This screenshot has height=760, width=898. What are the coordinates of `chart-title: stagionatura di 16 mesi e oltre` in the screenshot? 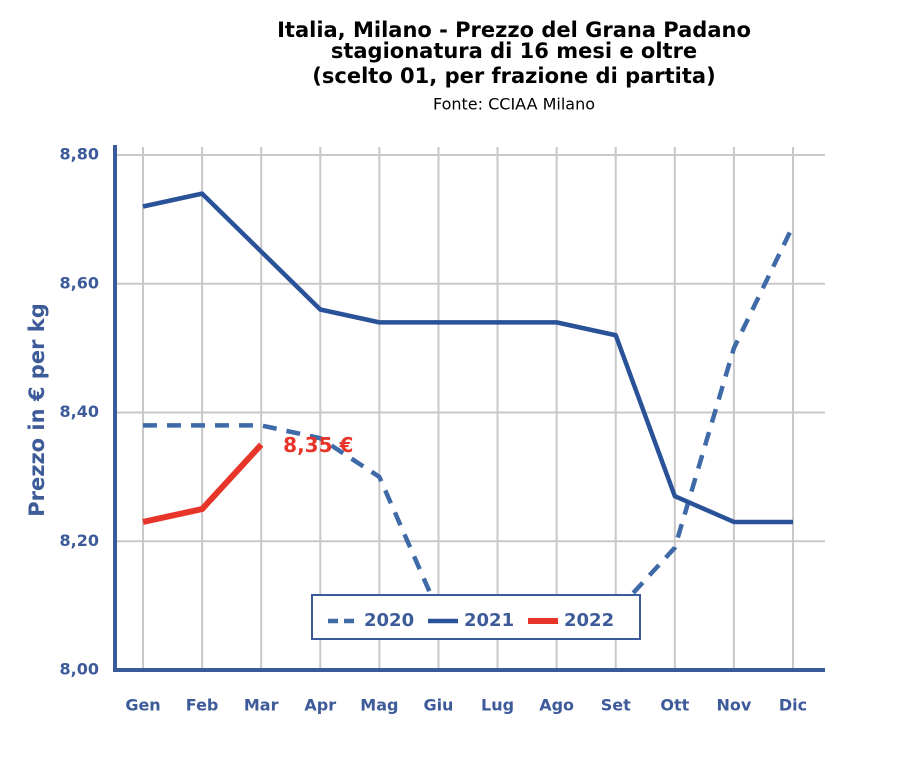 It's located at (514, 51).